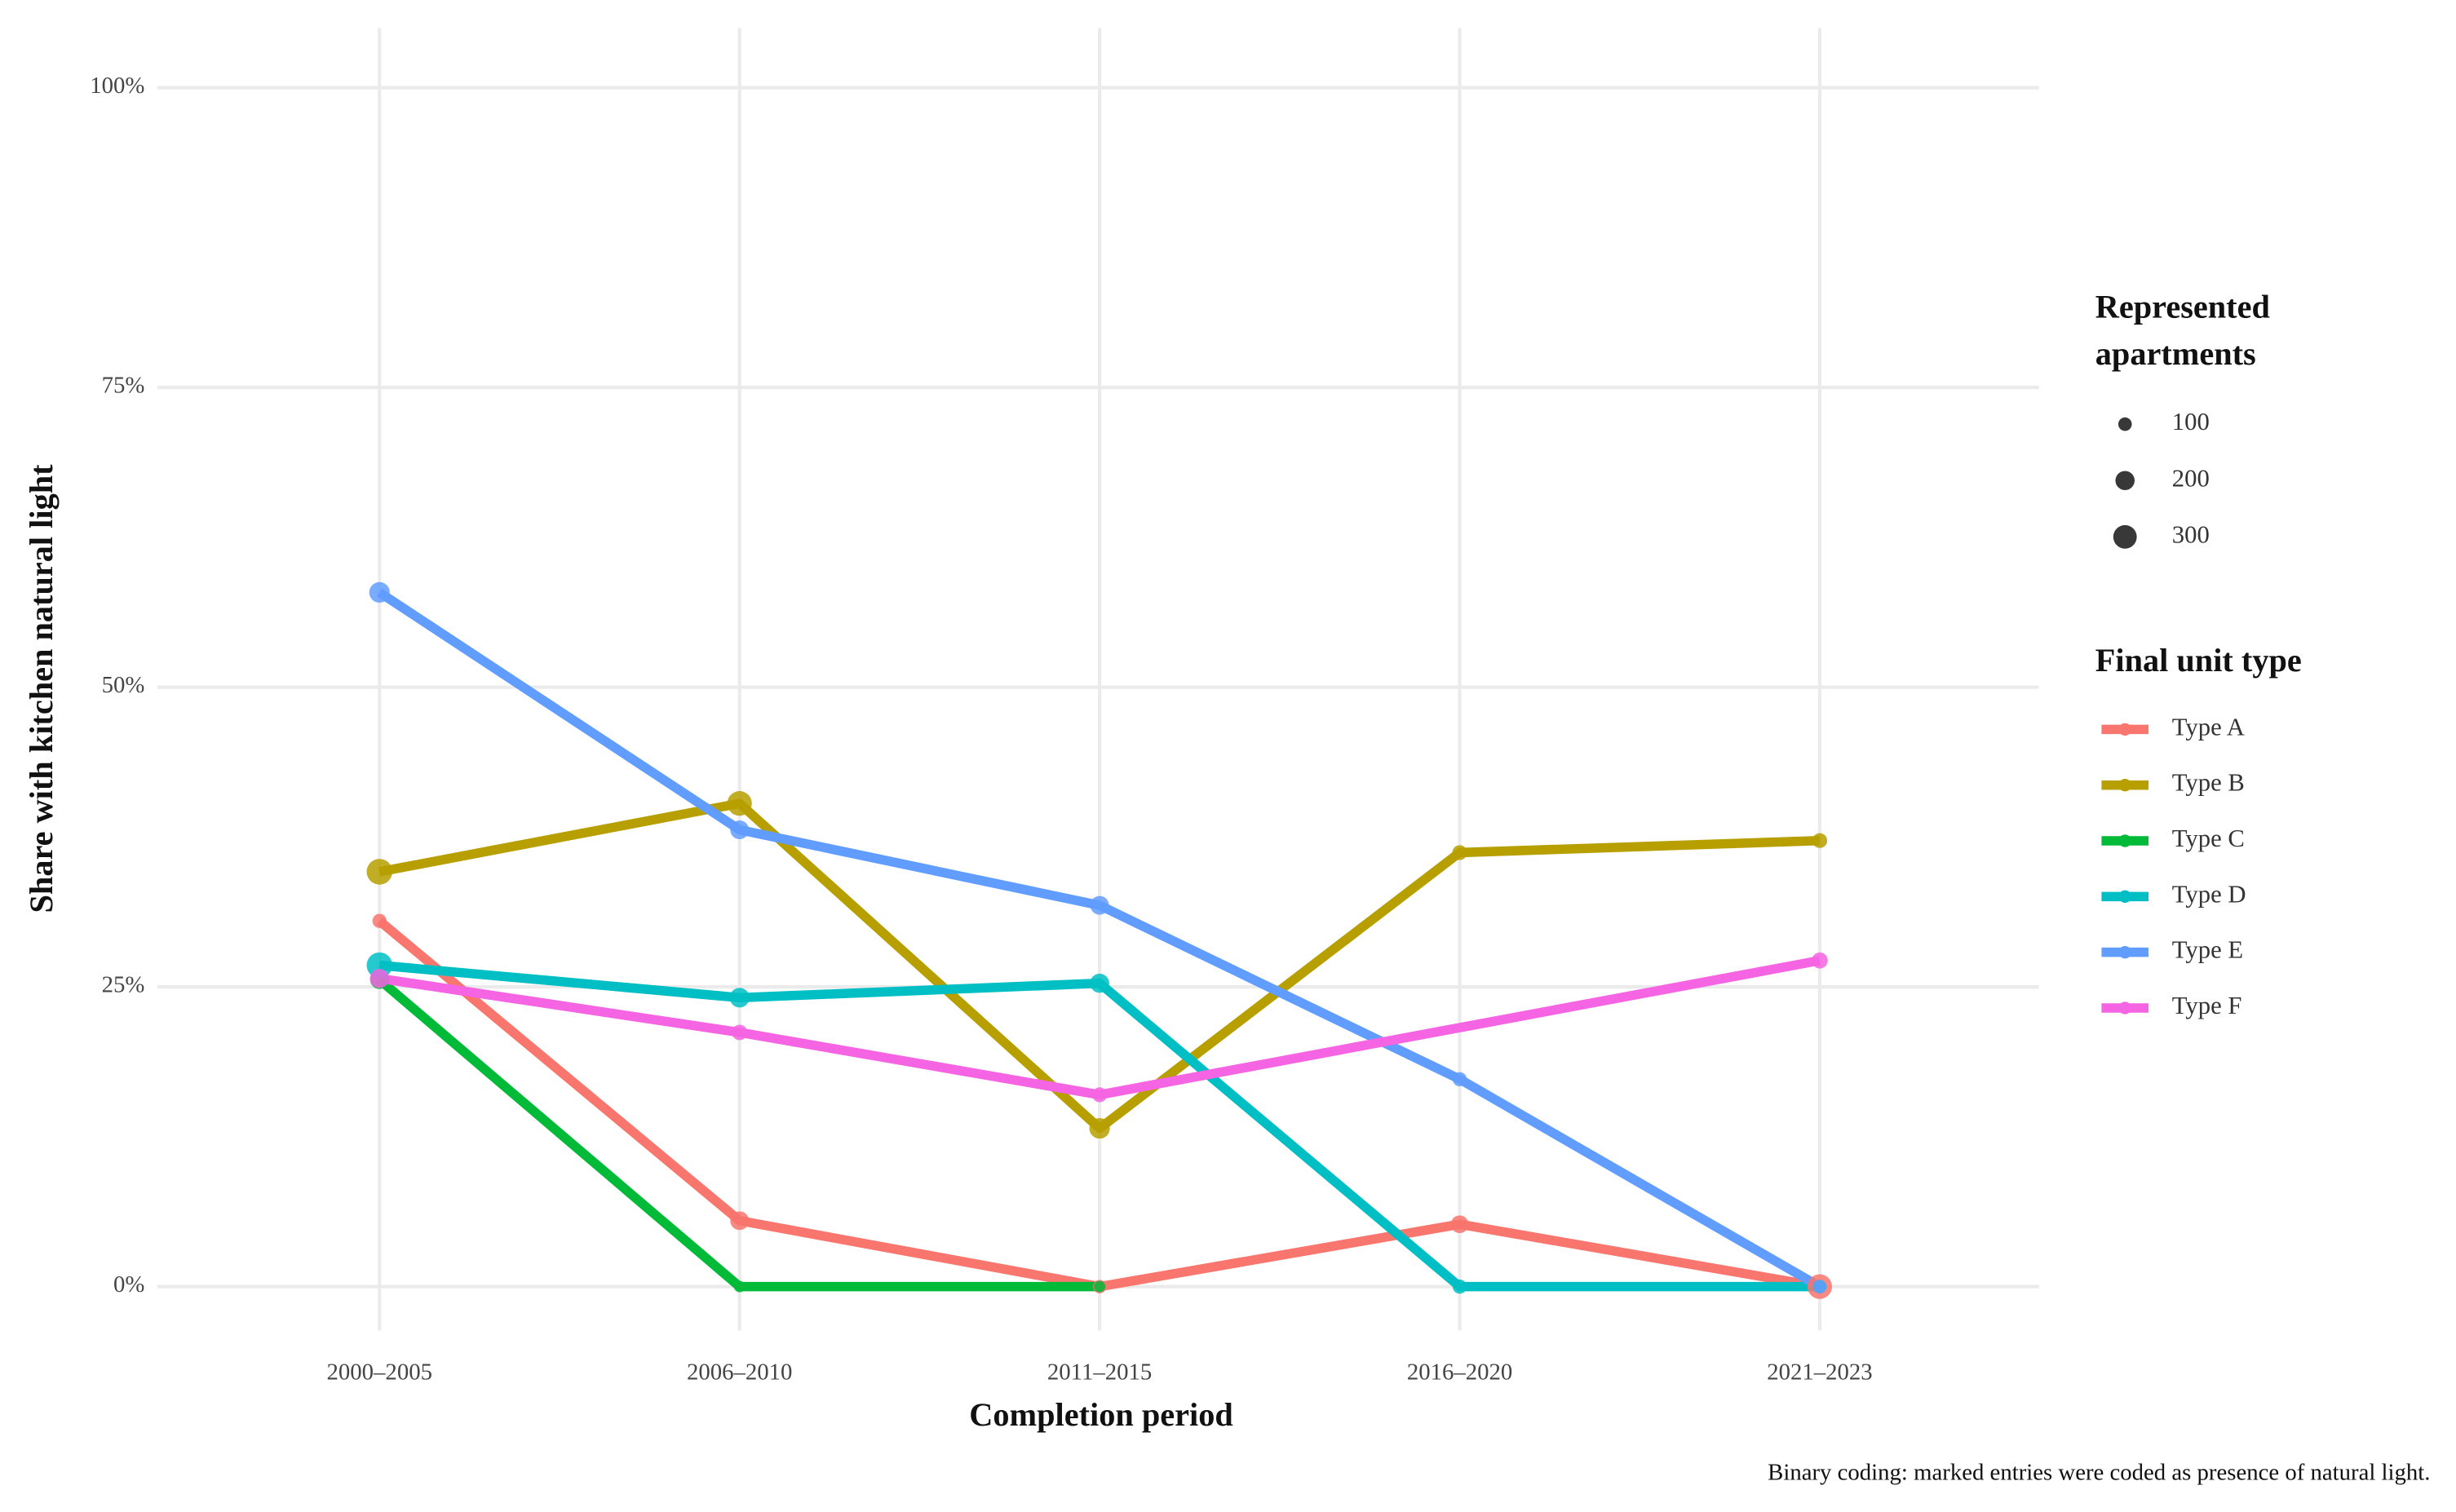 The height and width of the screenshot is (1512, 2456). Describe the element at coordinates (2207, 950) in the screenshot. I see `legend-label: Type E` at that location.